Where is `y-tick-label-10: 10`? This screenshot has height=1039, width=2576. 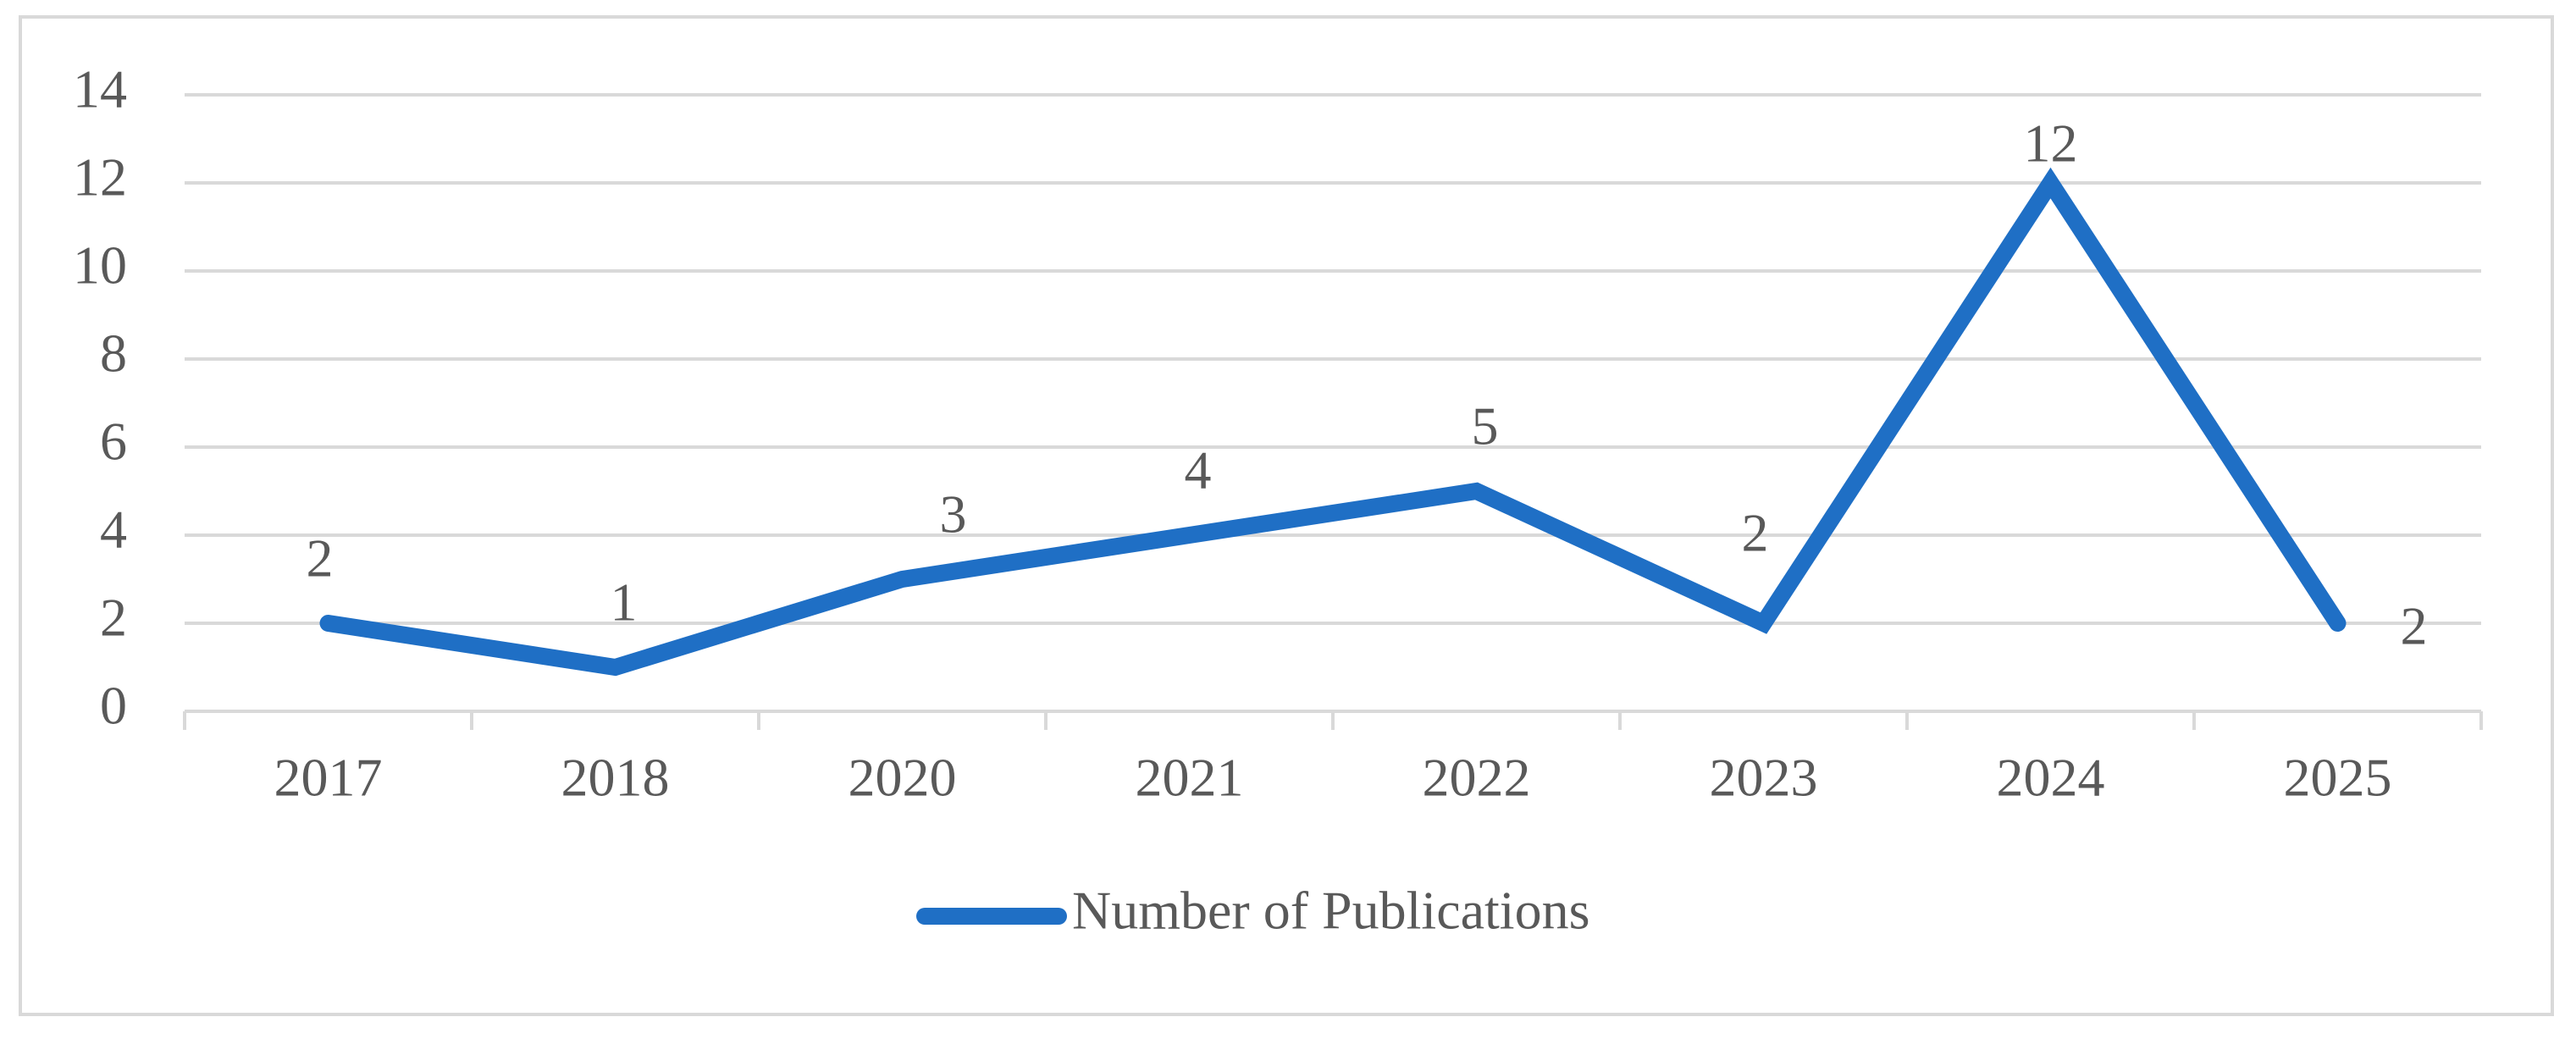
y-tick-label-10: 10 is located at coordinates (100, 265).